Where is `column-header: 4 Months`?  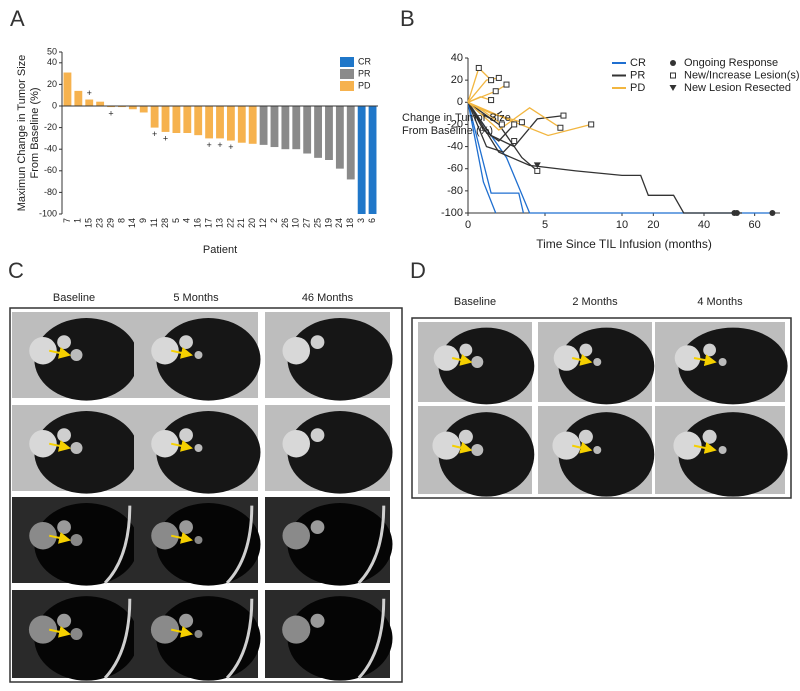
column-header: 4 Months is located at coordinates (720, 302).